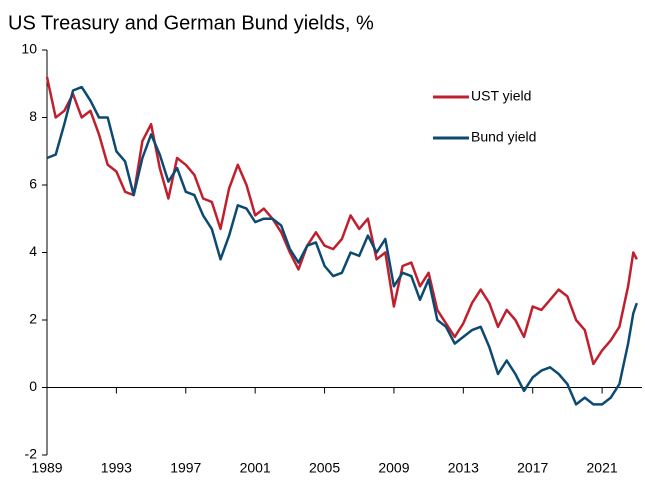 The height and width of the screenshot is (485, 645). I want to click on y-tick-label: 6, so click(33, 184).